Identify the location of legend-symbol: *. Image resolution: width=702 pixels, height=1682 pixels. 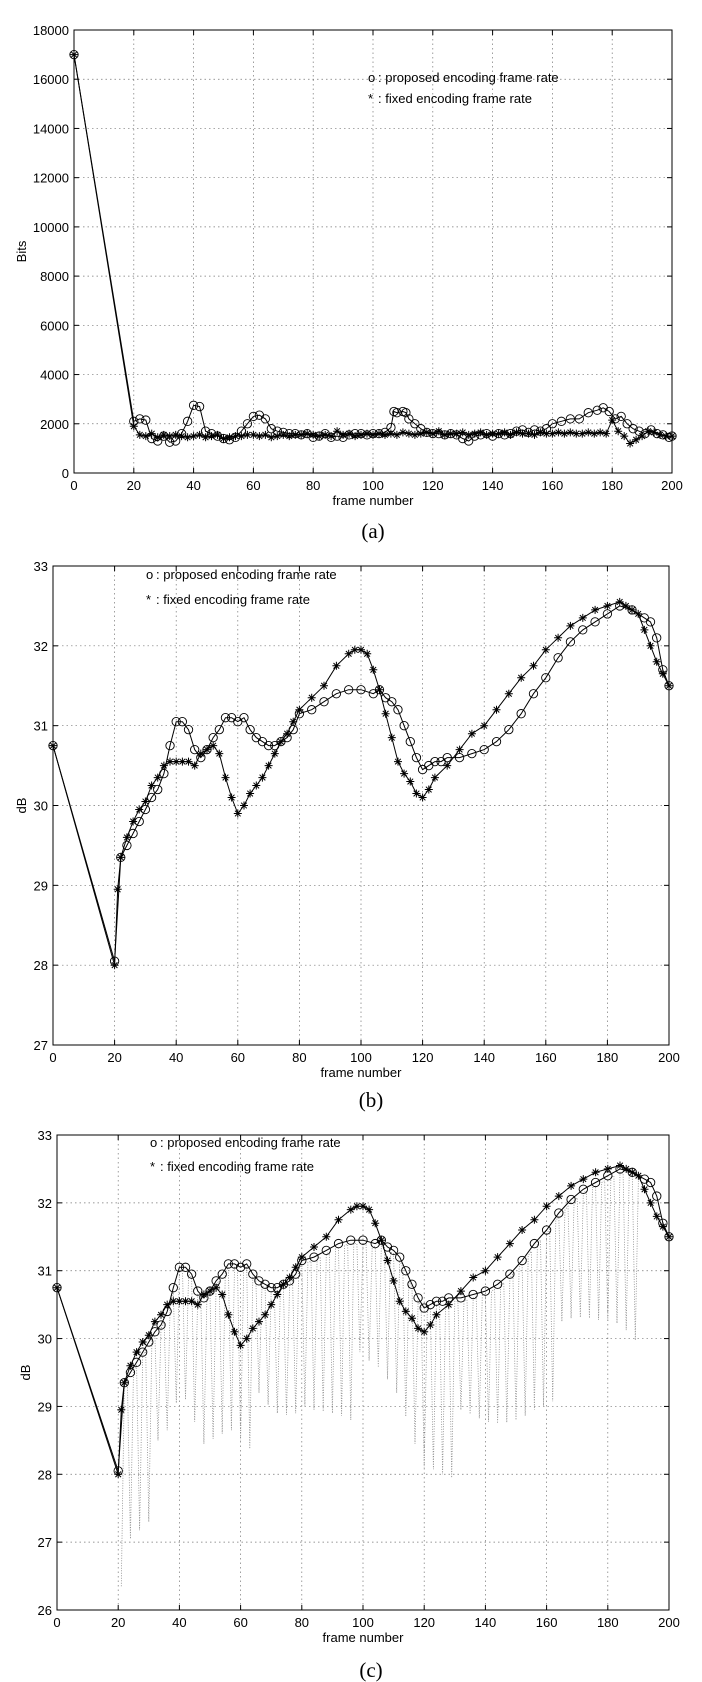
(370, 98).